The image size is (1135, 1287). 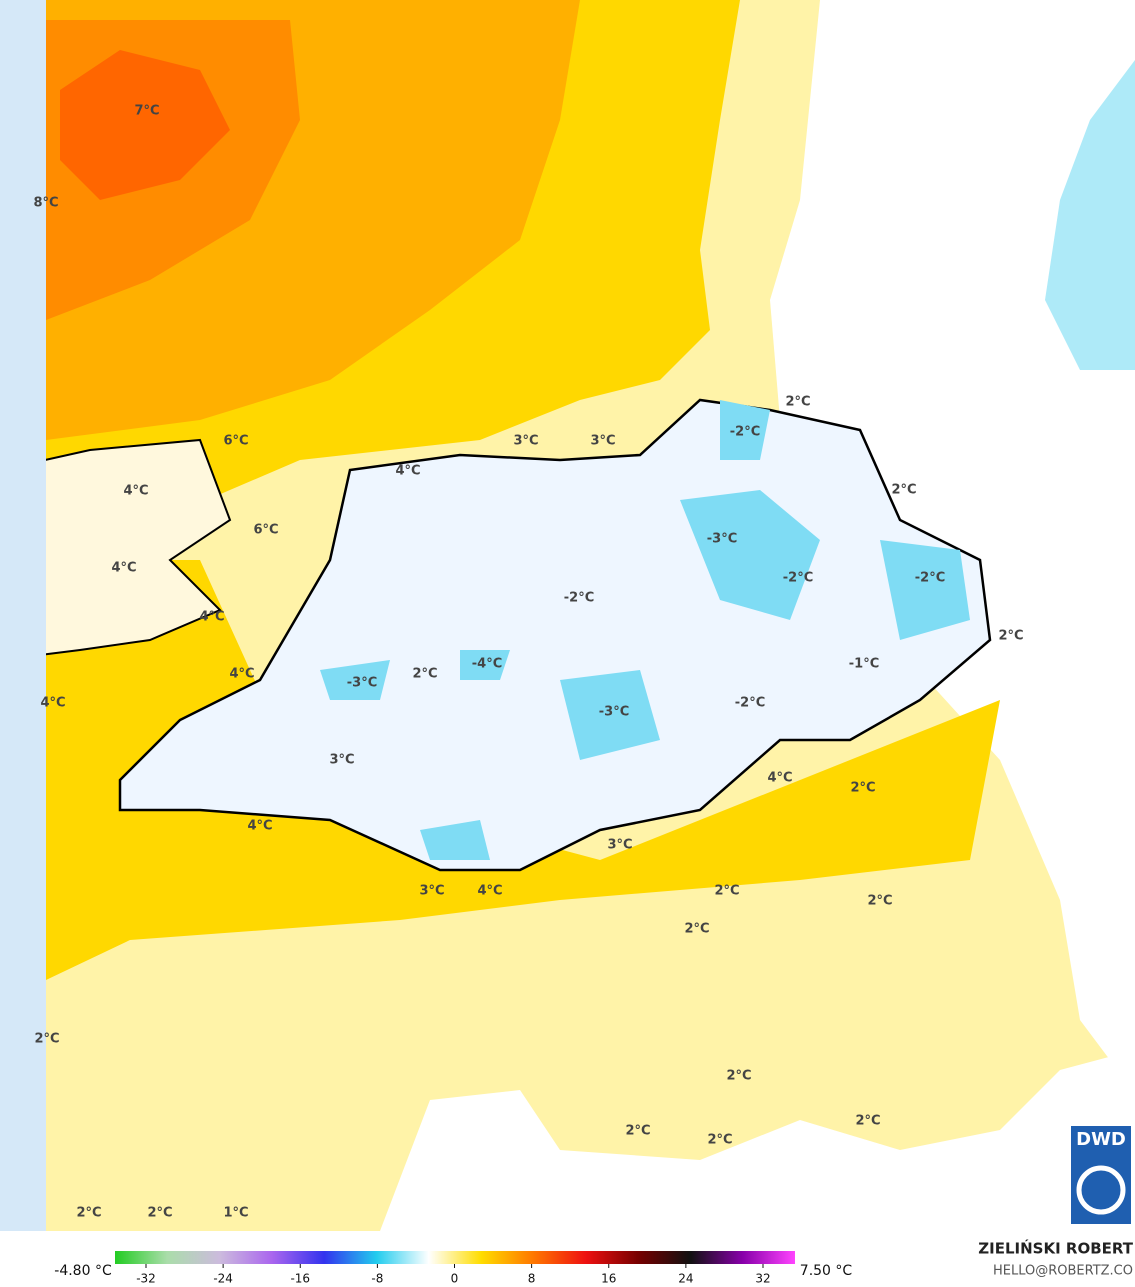 I want to click on colorbar-max: 7.50 °C, so click(x=826, y=1271).